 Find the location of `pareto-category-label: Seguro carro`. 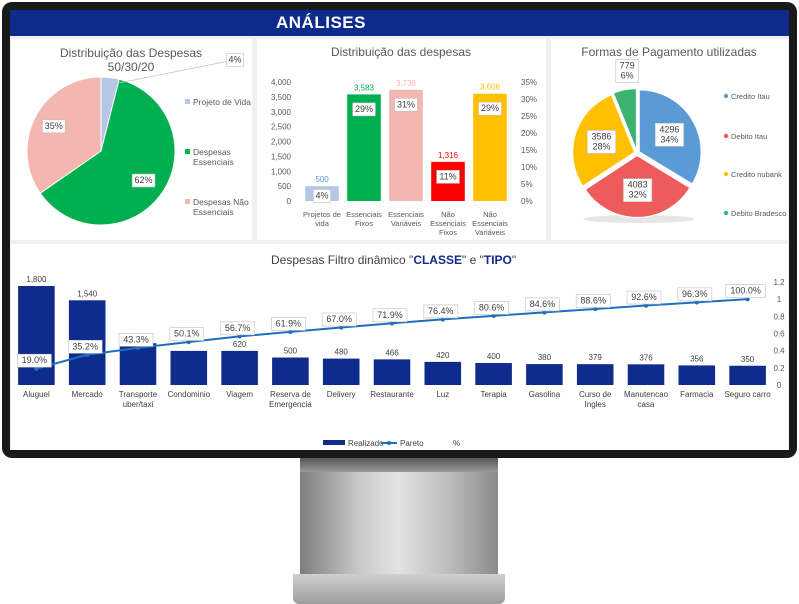

pareto-category-label: Seguro carro is located at coordinates (747, 394).